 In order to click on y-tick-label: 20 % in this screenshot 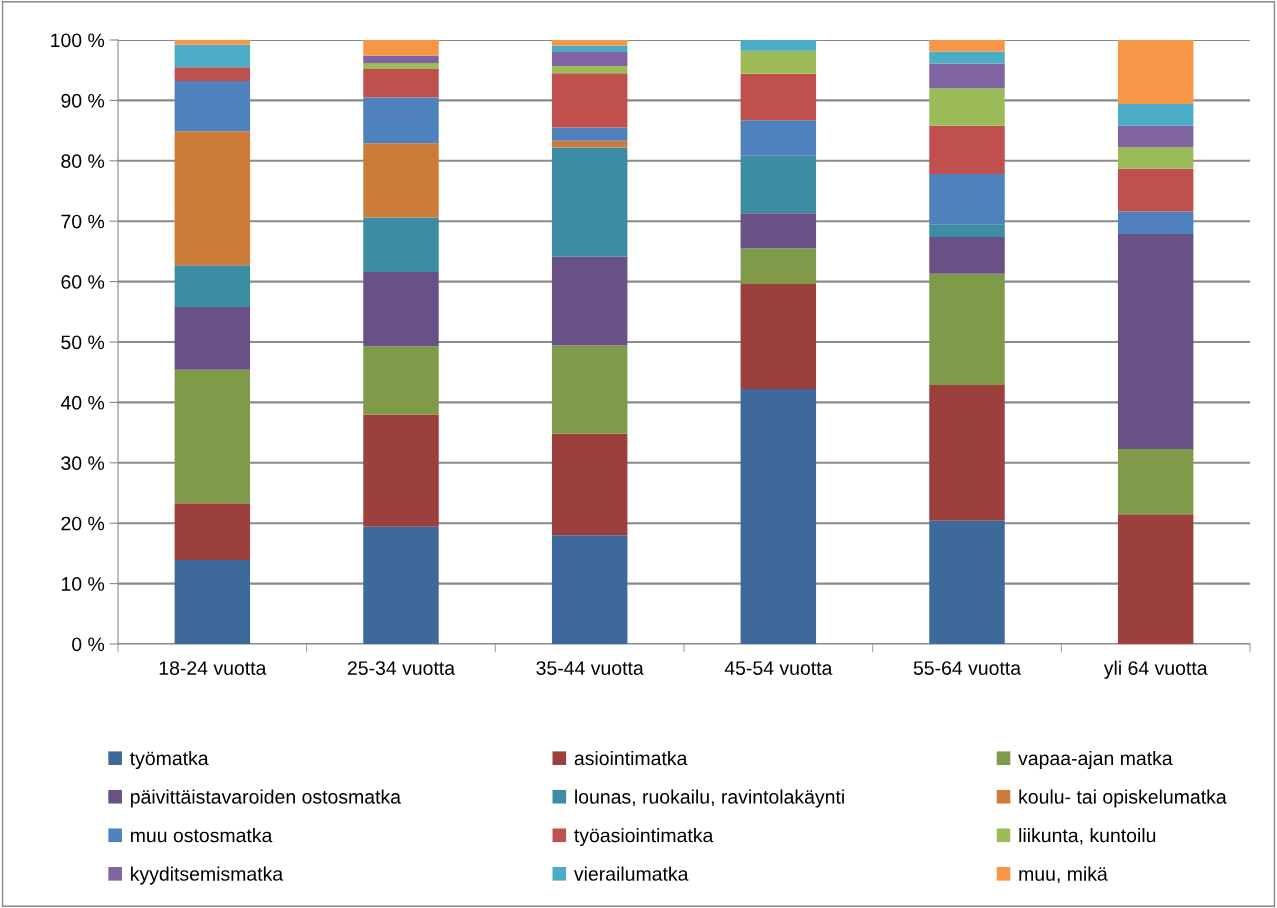, I will do `click(83, 523)`.